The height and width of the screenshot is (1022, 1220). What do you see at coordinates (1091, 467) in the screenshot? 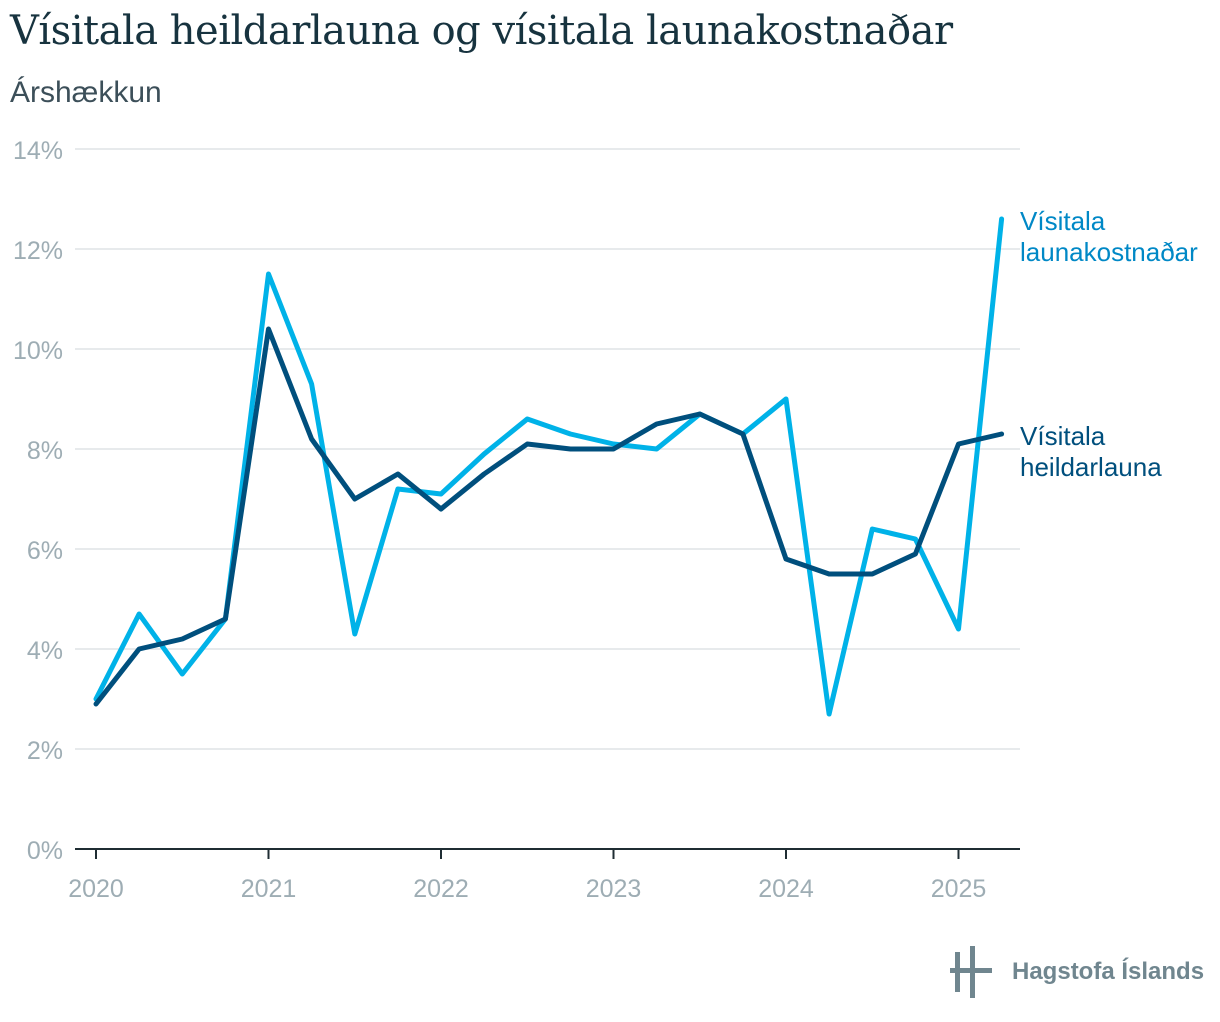
I see `series-label-line: heildarlauna` at bounding box center [1091, 467].